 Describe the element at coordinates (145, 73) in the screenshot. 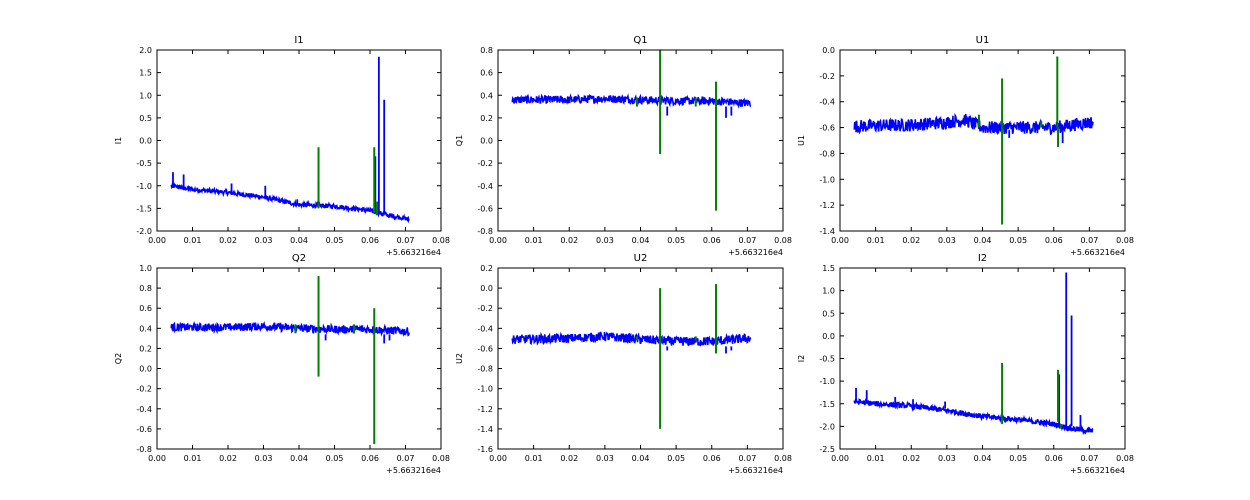

I see `y-tick-label: 1.5` at that location.